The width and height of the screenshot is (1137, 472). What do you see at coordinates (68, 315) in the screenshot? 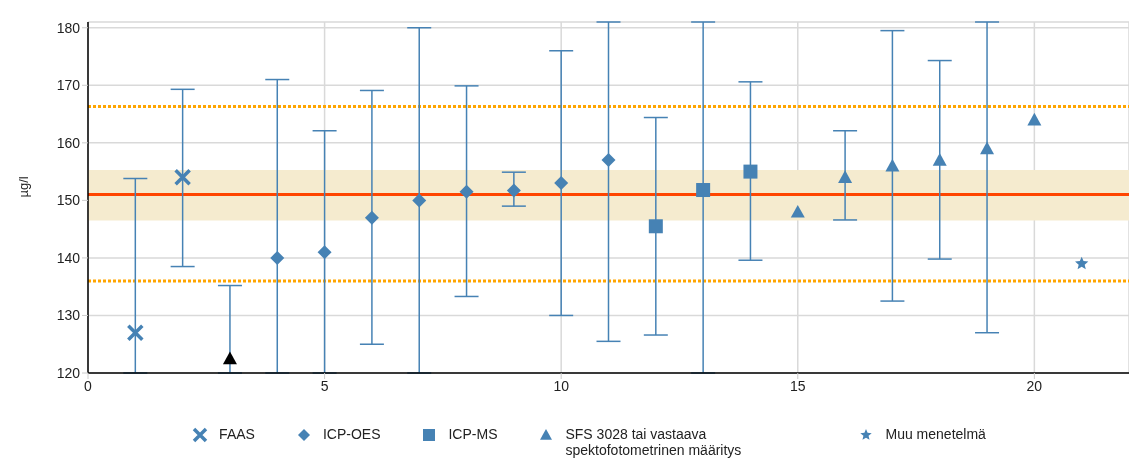
I see `y-tick-label: 130` at bounding box center [68, 315].